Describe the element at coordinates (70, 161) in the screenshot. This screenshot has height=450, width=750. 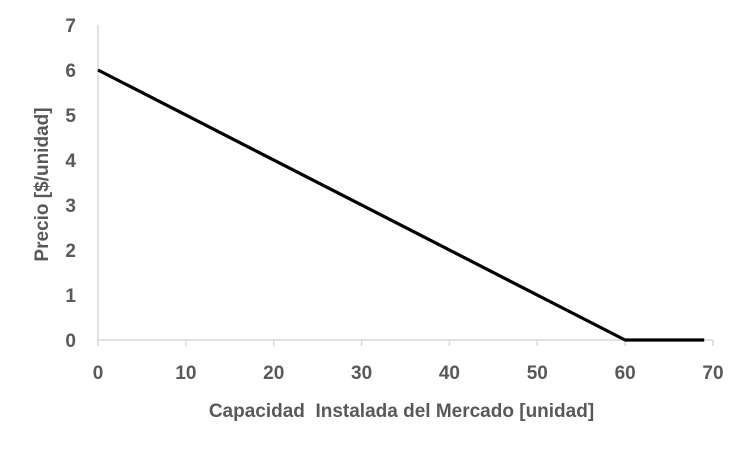
I see `y-tick-label: 4` at that location.